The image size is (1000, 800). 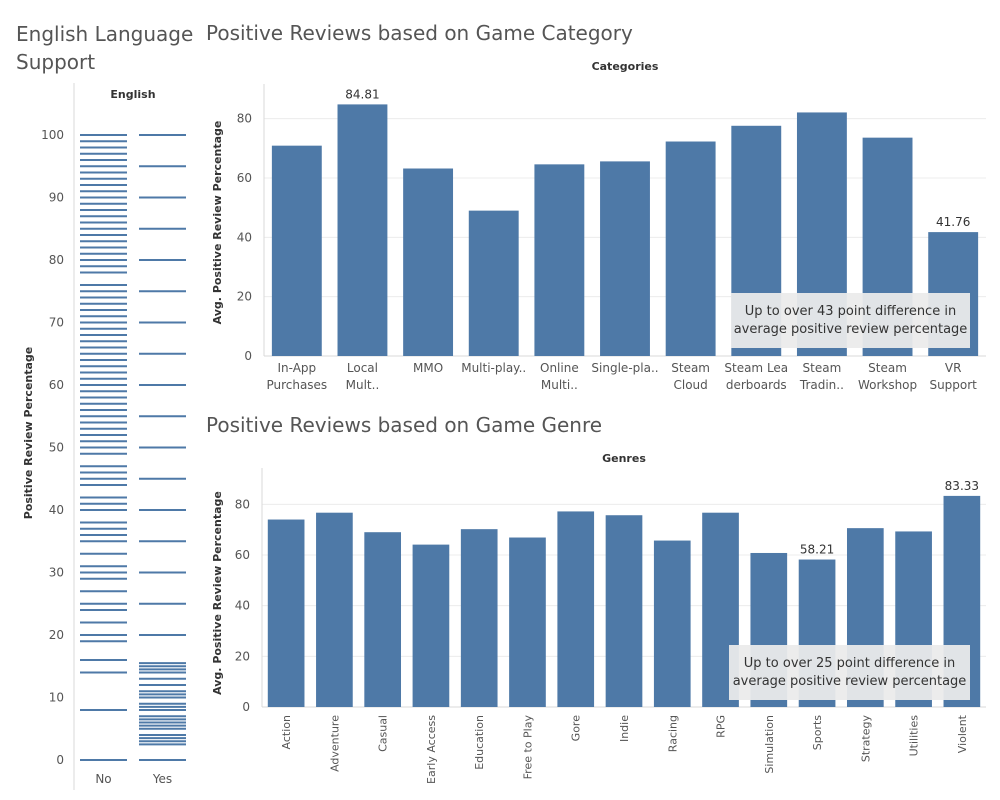 What do you see at coordinates (624, 458) in the screenshot?
I see `genres-header: Genres` at bounding box center [624, 458].